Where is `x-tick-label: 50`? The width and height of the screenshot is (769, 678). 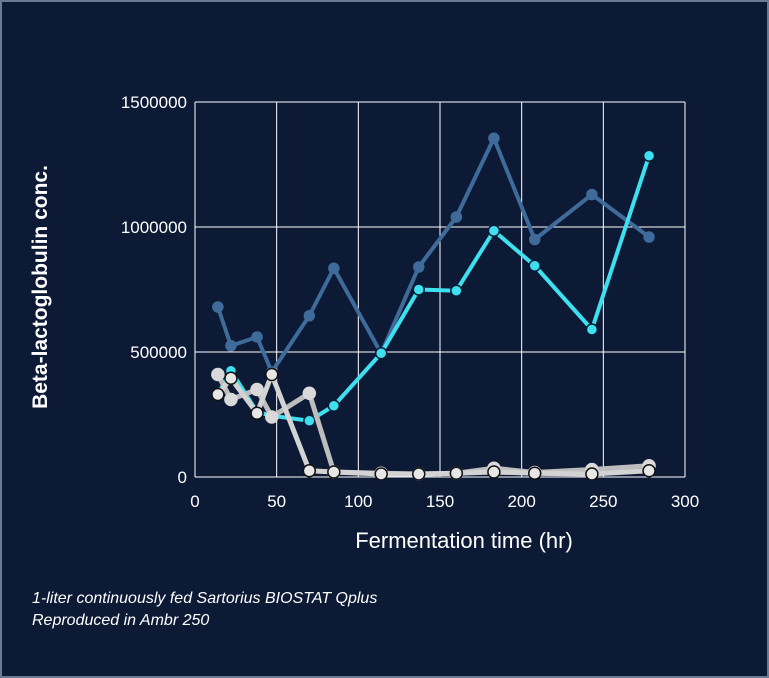
x-tick-label: 50 is located at coordinates (276, 501).